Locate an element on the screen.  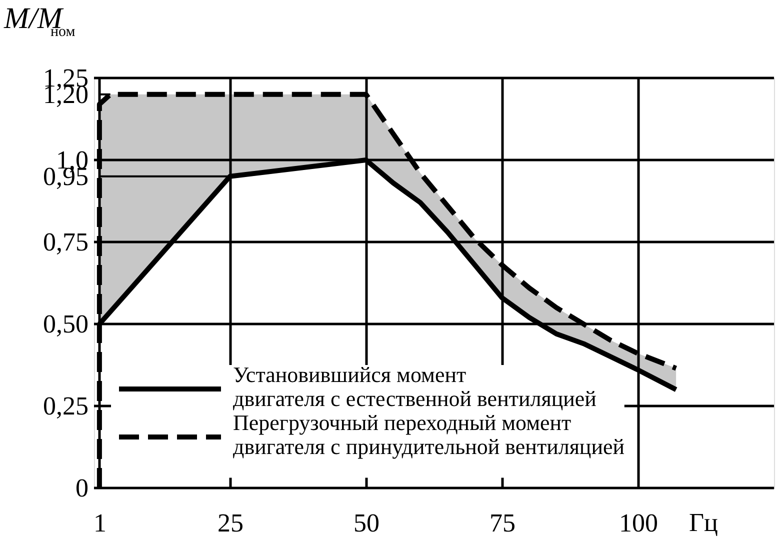
legend-label: Перегрузочный переходный момент двигателя с принудительной вентиляцией is located at coordinates (429, 434).